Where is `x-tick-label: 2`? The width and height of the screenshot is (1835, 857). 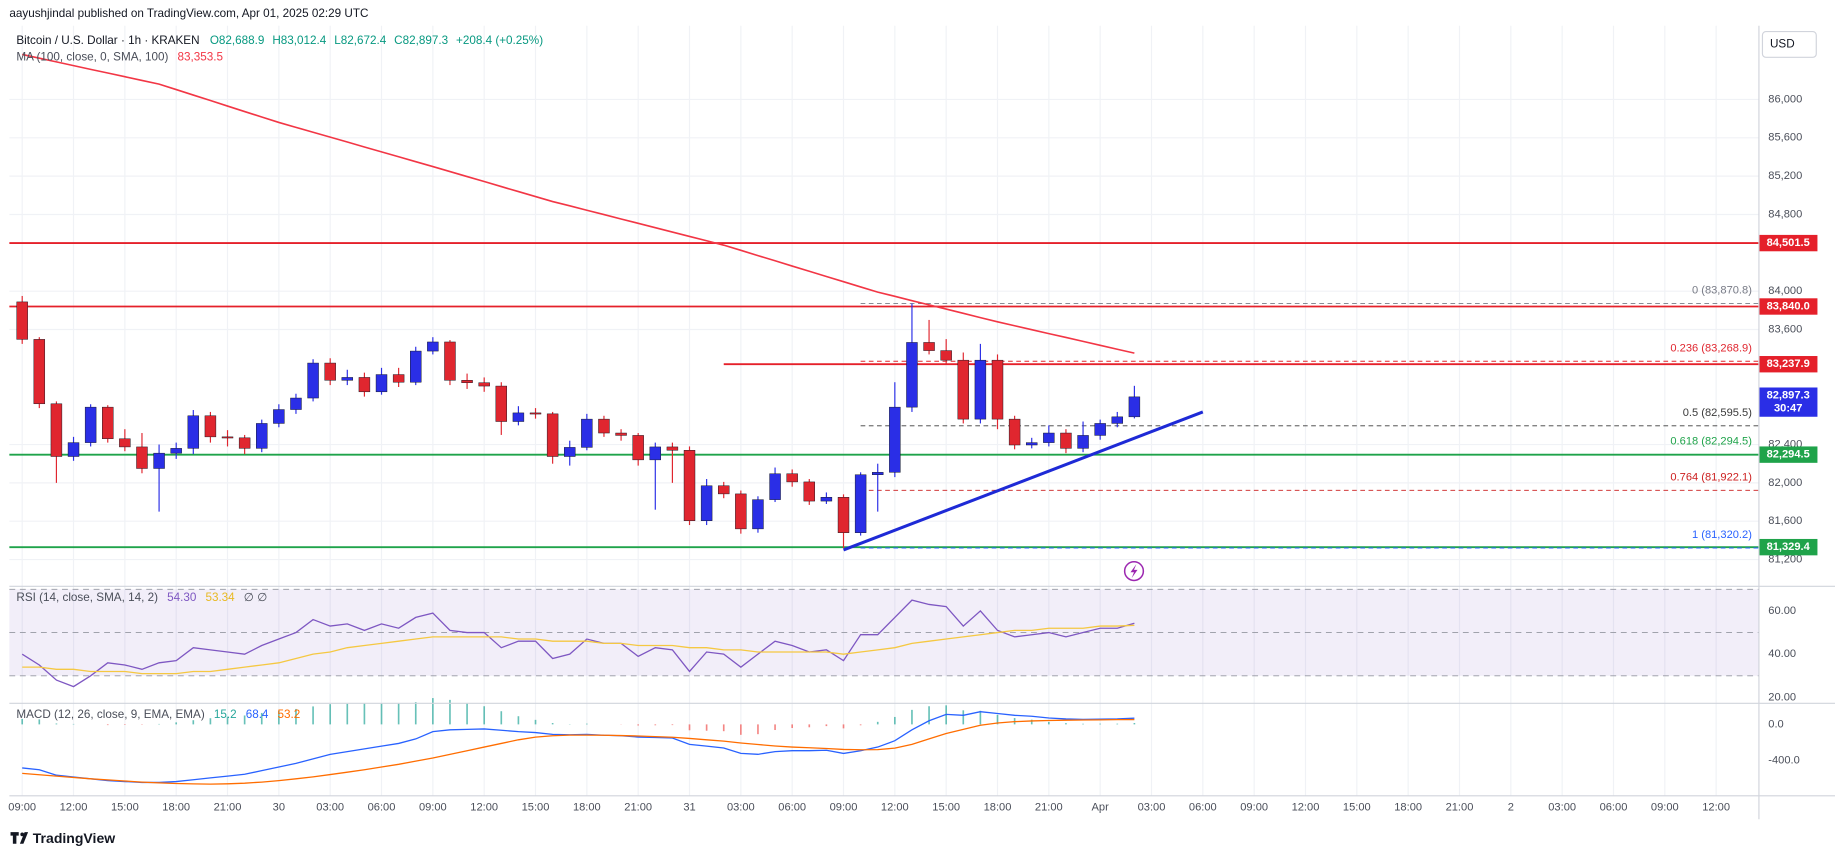 x-tick-label: 2 is located at coordinates (1511, 807).